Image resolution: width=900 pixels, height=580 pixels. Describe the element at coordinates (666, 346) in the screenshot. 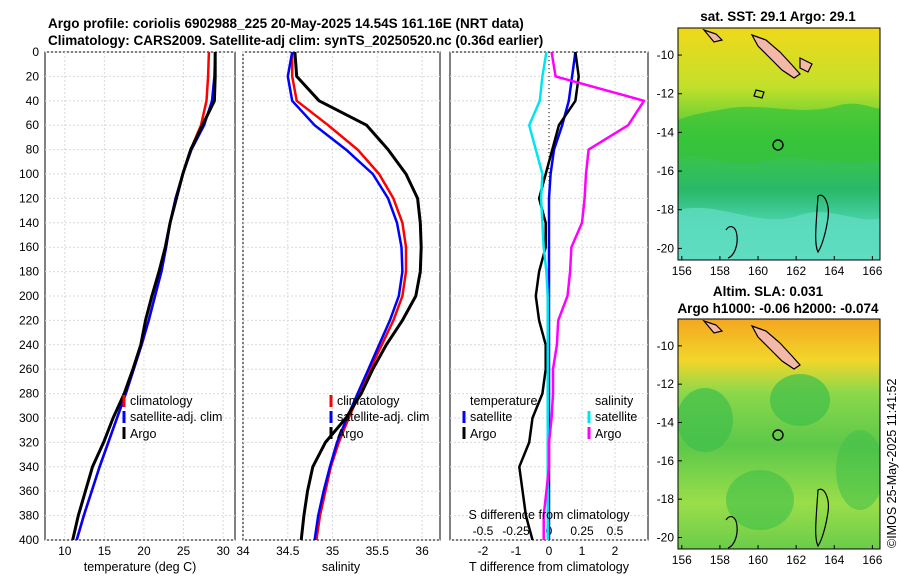

I see `map-lat-tick-label: -10` at that location.